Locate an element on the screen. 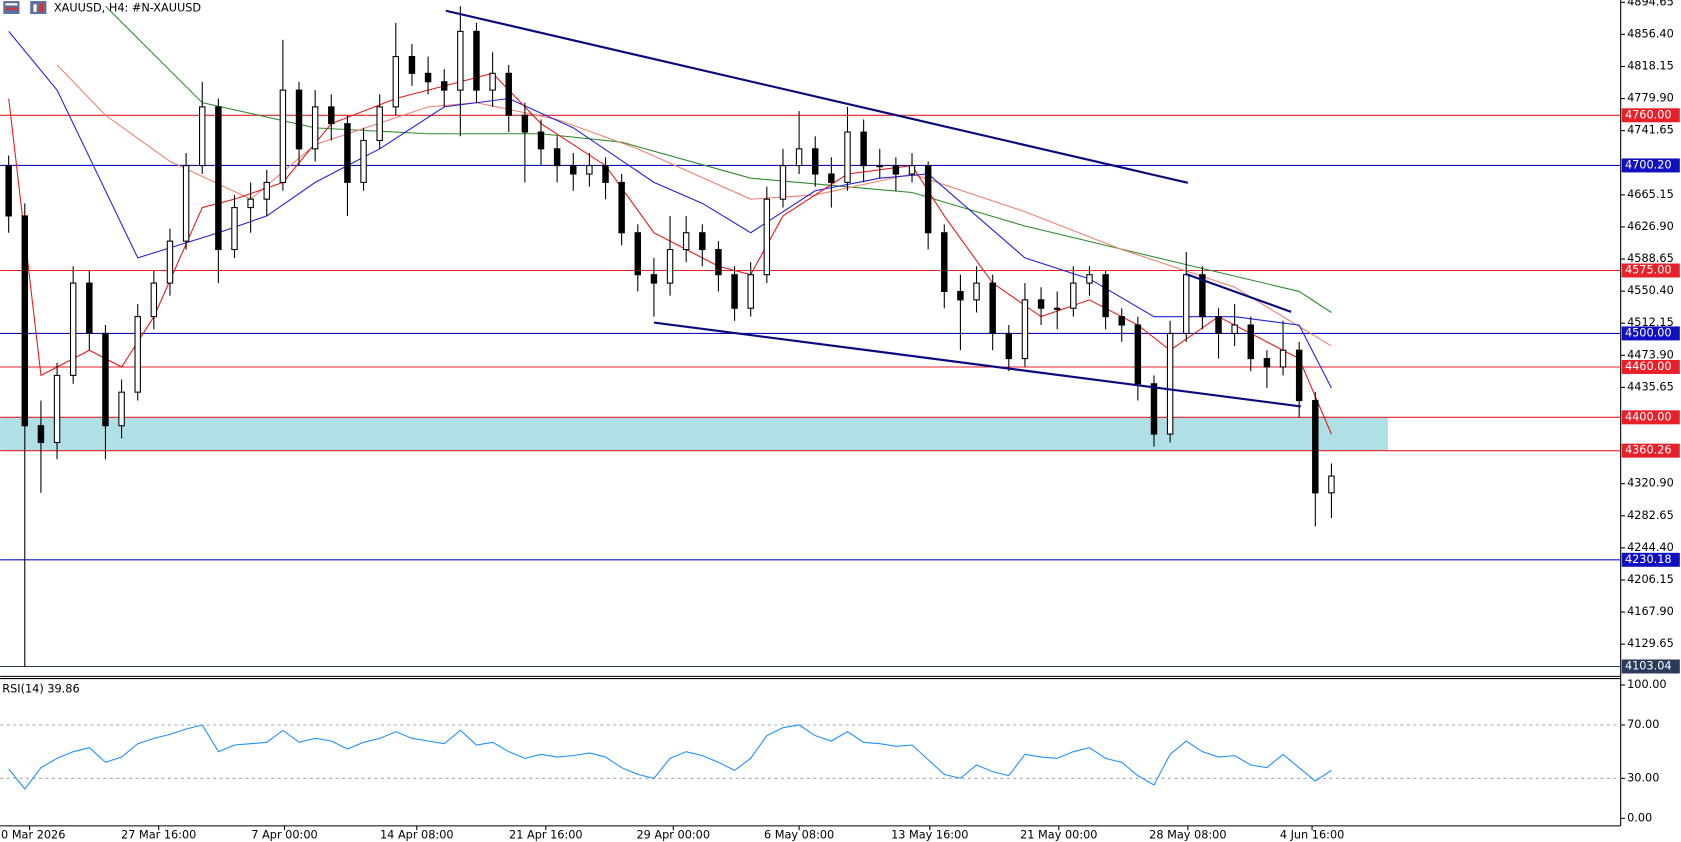 This screenshot has width=1681, height=842. y-tick-label: 4588.65 is located at coordinates (1650, 258).